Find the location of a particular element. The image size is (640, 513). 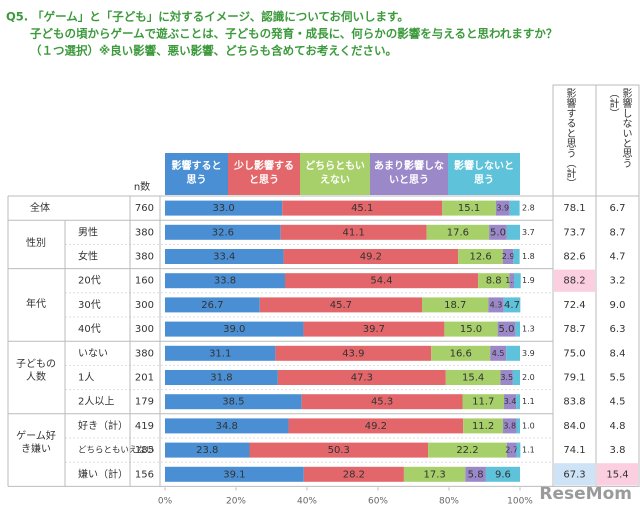

legend-box: 影響しないと思う is located at coordinates (484, 174).